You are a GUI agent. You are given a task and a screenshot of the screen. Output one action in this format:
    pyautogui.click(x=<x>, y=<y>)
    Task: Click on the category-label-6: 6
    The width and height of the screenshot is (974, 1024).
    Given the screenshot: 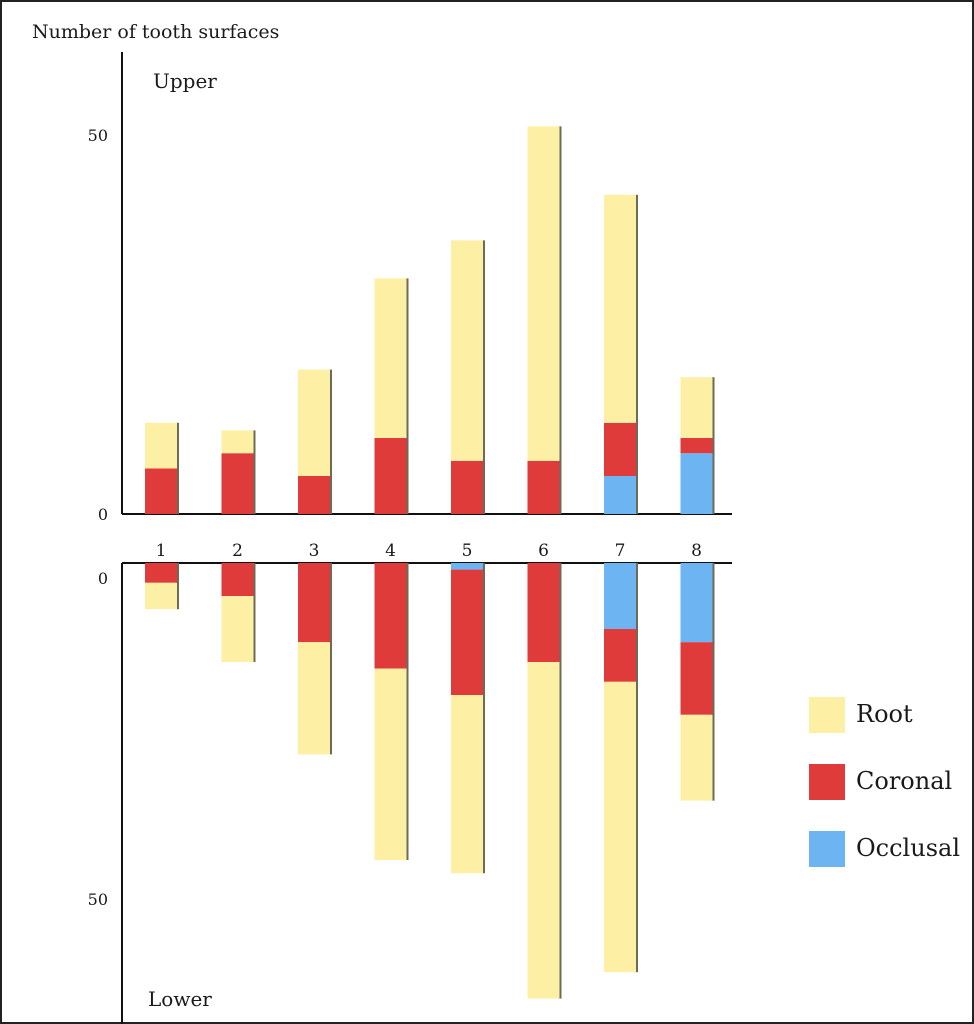 What is the action you would take?
    pyautogui.click(x=543, y=551)
    